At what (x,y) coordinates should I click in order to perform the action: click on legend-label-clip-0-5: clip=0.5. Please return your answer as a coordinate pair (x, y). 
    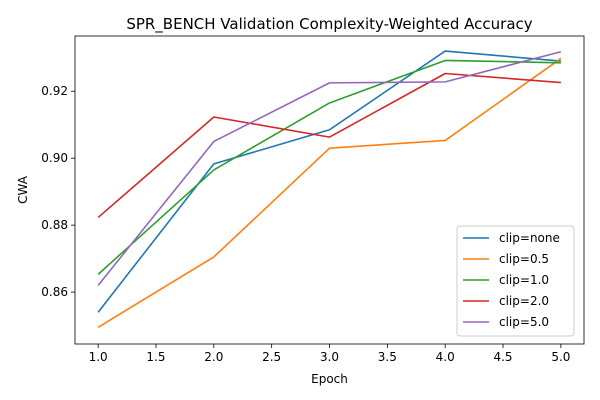
    Looking at the image, I should click on (524, 259).